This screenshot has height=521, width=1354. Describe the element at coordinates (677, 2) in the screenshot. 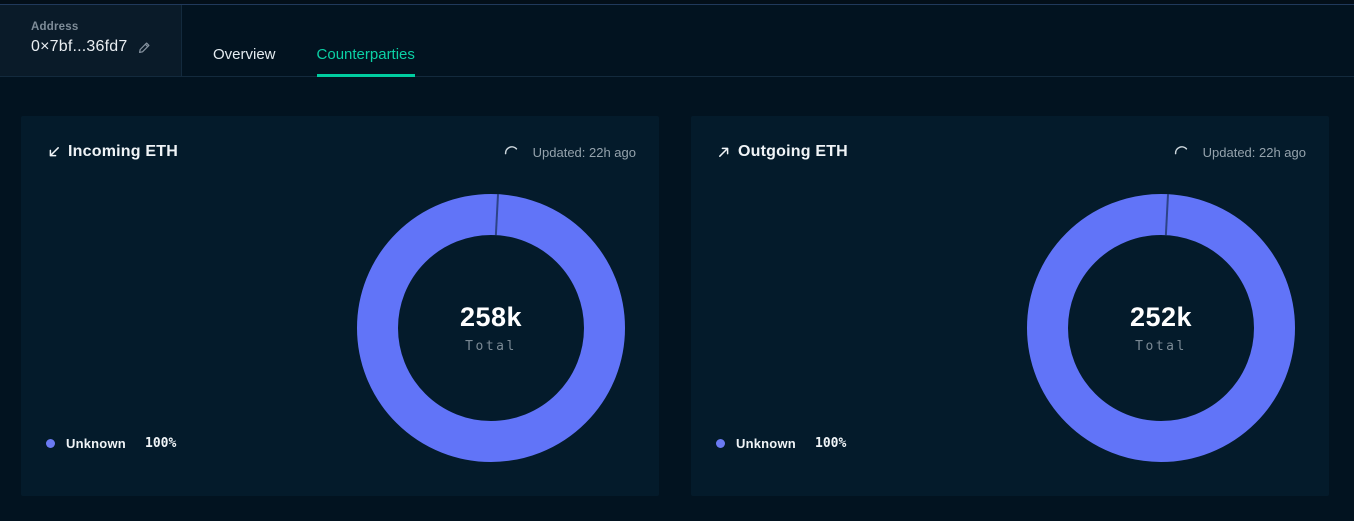

I see `top-border-strip` at that location.